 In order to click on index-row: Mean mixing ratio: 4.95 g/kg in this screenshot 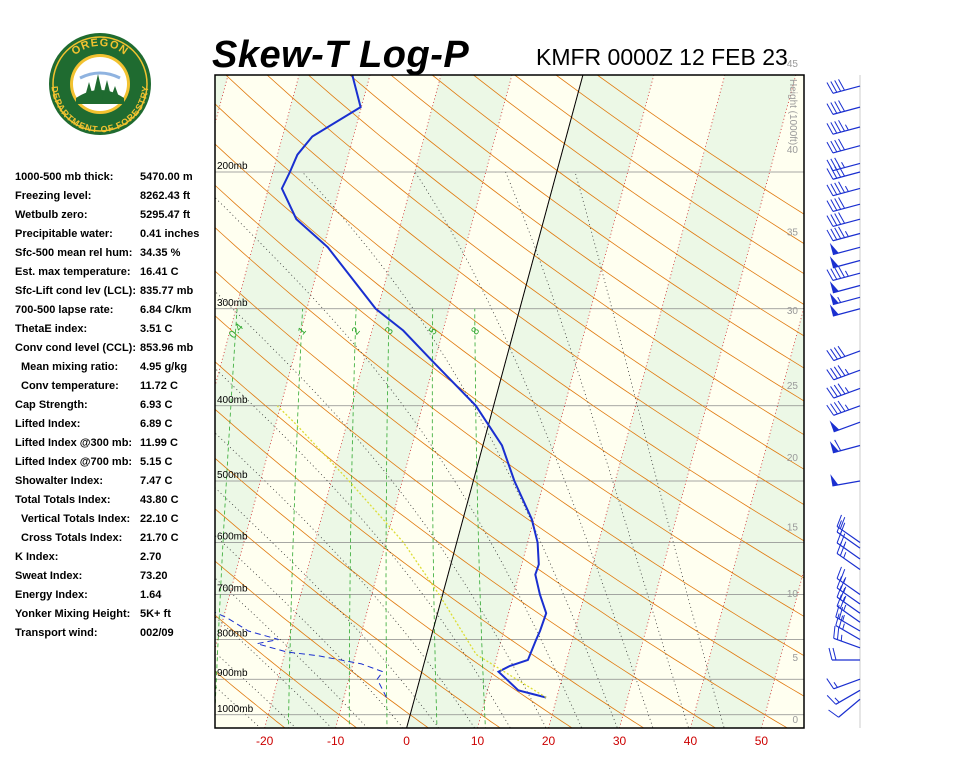, I will do `click(117, 368)`.